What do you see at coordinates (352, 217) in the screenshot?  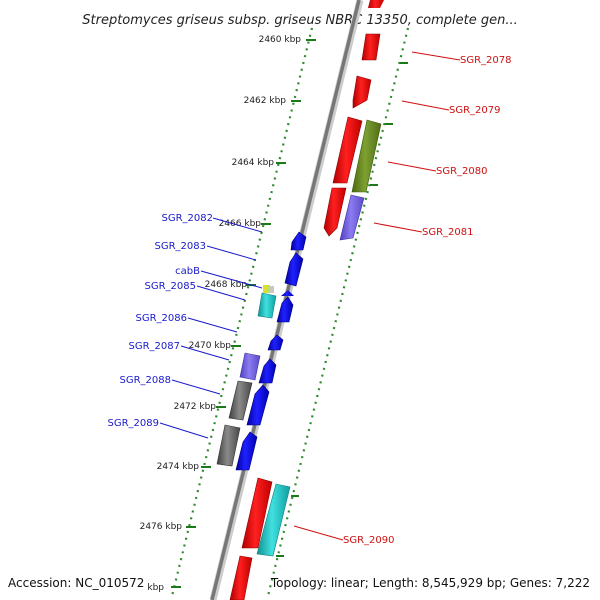 I see `gene-sgr-2081` at bounding box center [352, 217].